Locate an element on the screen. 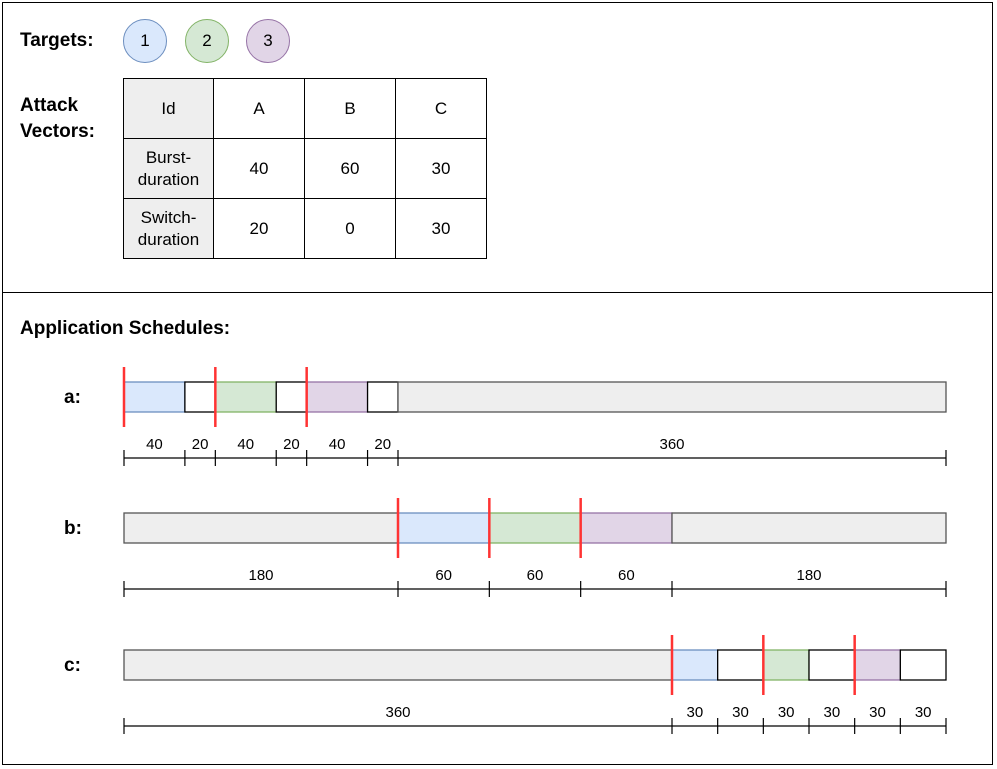 Image resolution: width=997 pixels, height=769 pixels. header-cell-a: A is located at coordinates (259, 108).